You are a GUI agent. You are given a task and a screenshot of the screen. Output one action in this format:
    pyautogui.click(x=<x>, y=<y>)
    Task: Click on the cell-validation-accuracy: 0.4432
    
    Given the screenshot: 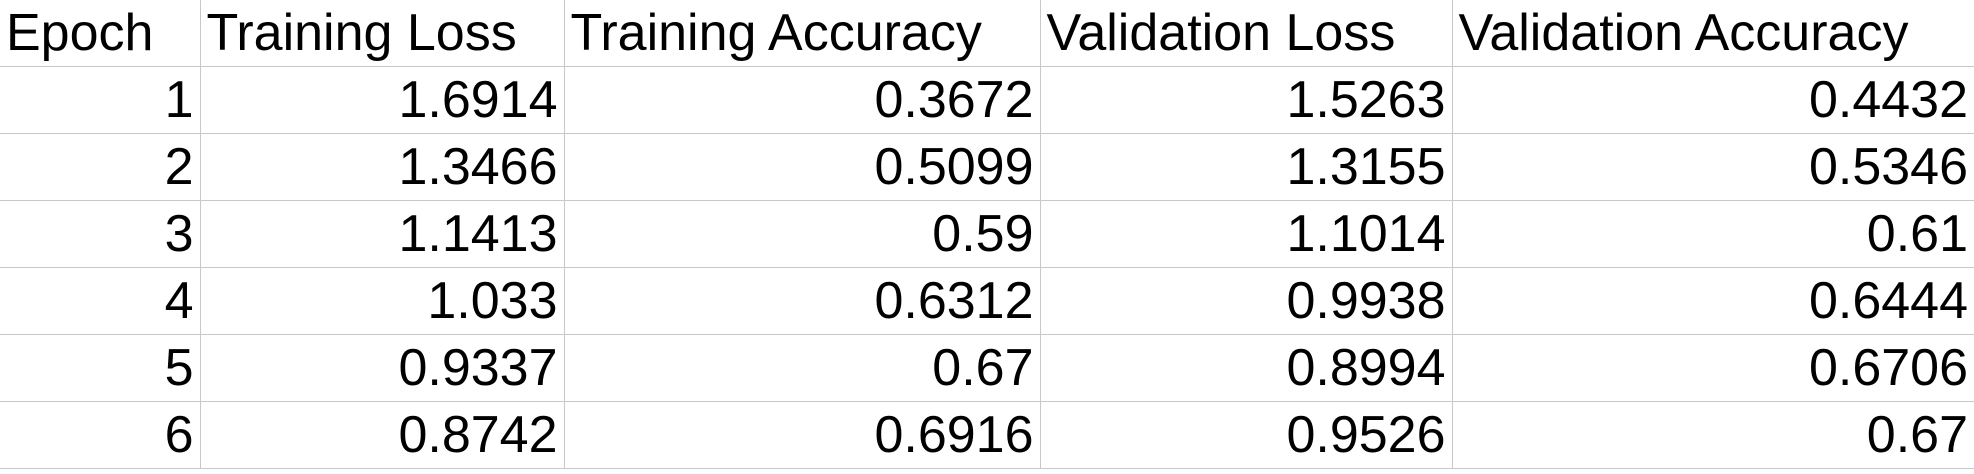 What is the action you would take?
    pyautogui.click(x=1712, y=100)
    